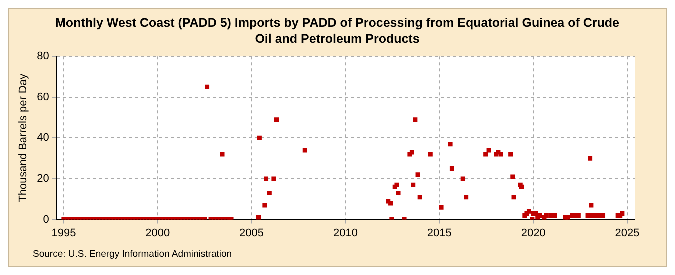  Describe the element at coordinates (24, 138) in the screenshot. I see `y-axis-title: Thousand Barrels per Day` at that location.